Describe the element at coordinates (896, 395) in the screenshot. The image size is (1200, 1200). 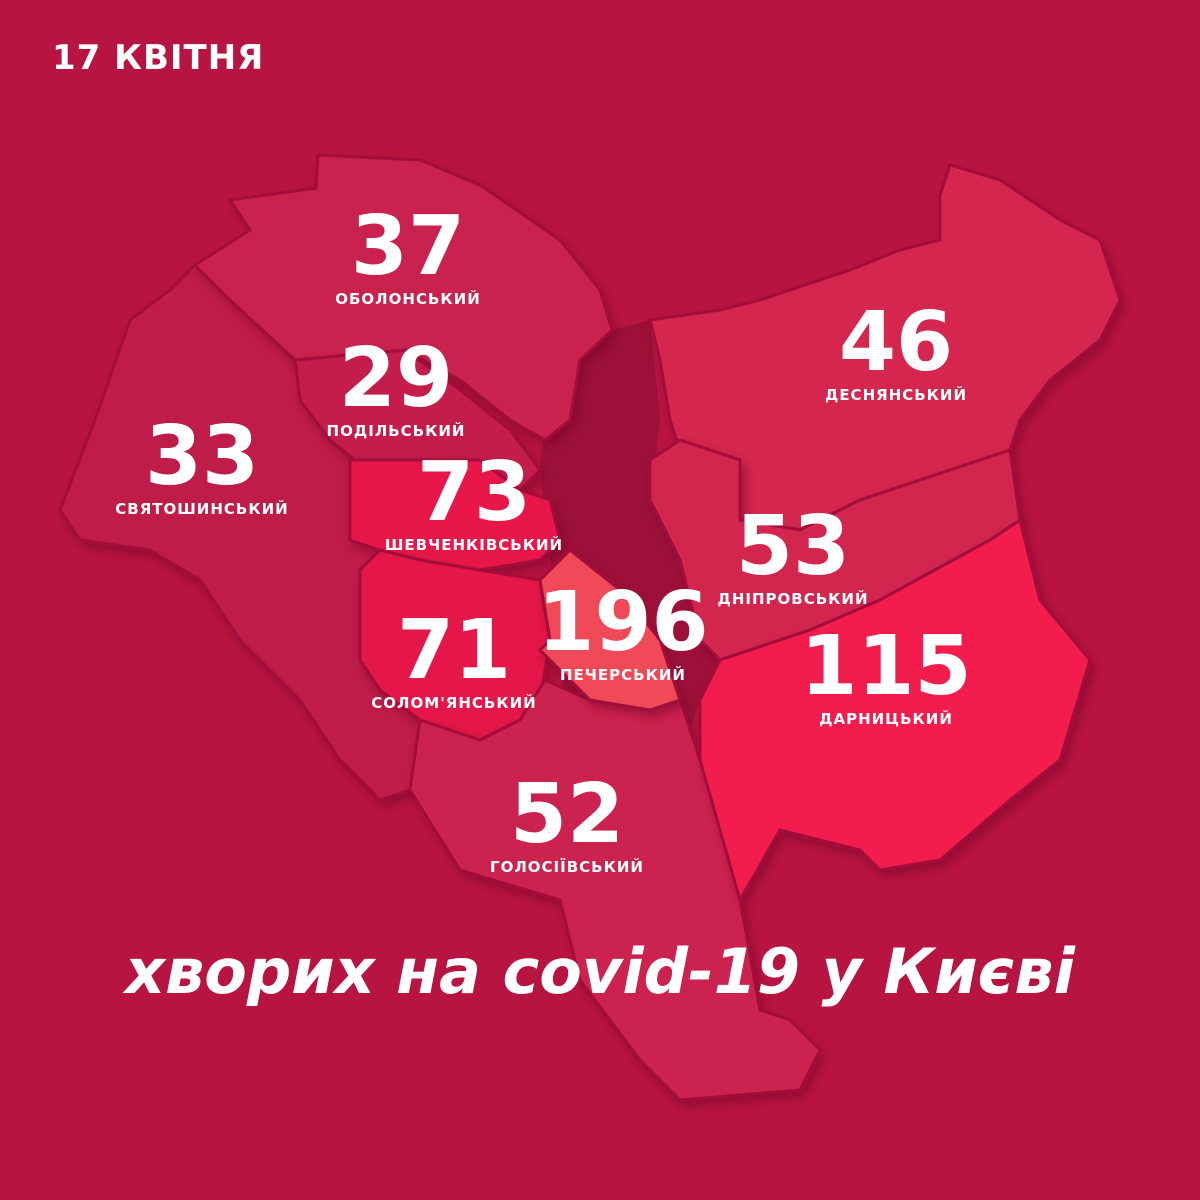
I see `district-name: ДЕСНЯНСЬКИЙ` at that location.